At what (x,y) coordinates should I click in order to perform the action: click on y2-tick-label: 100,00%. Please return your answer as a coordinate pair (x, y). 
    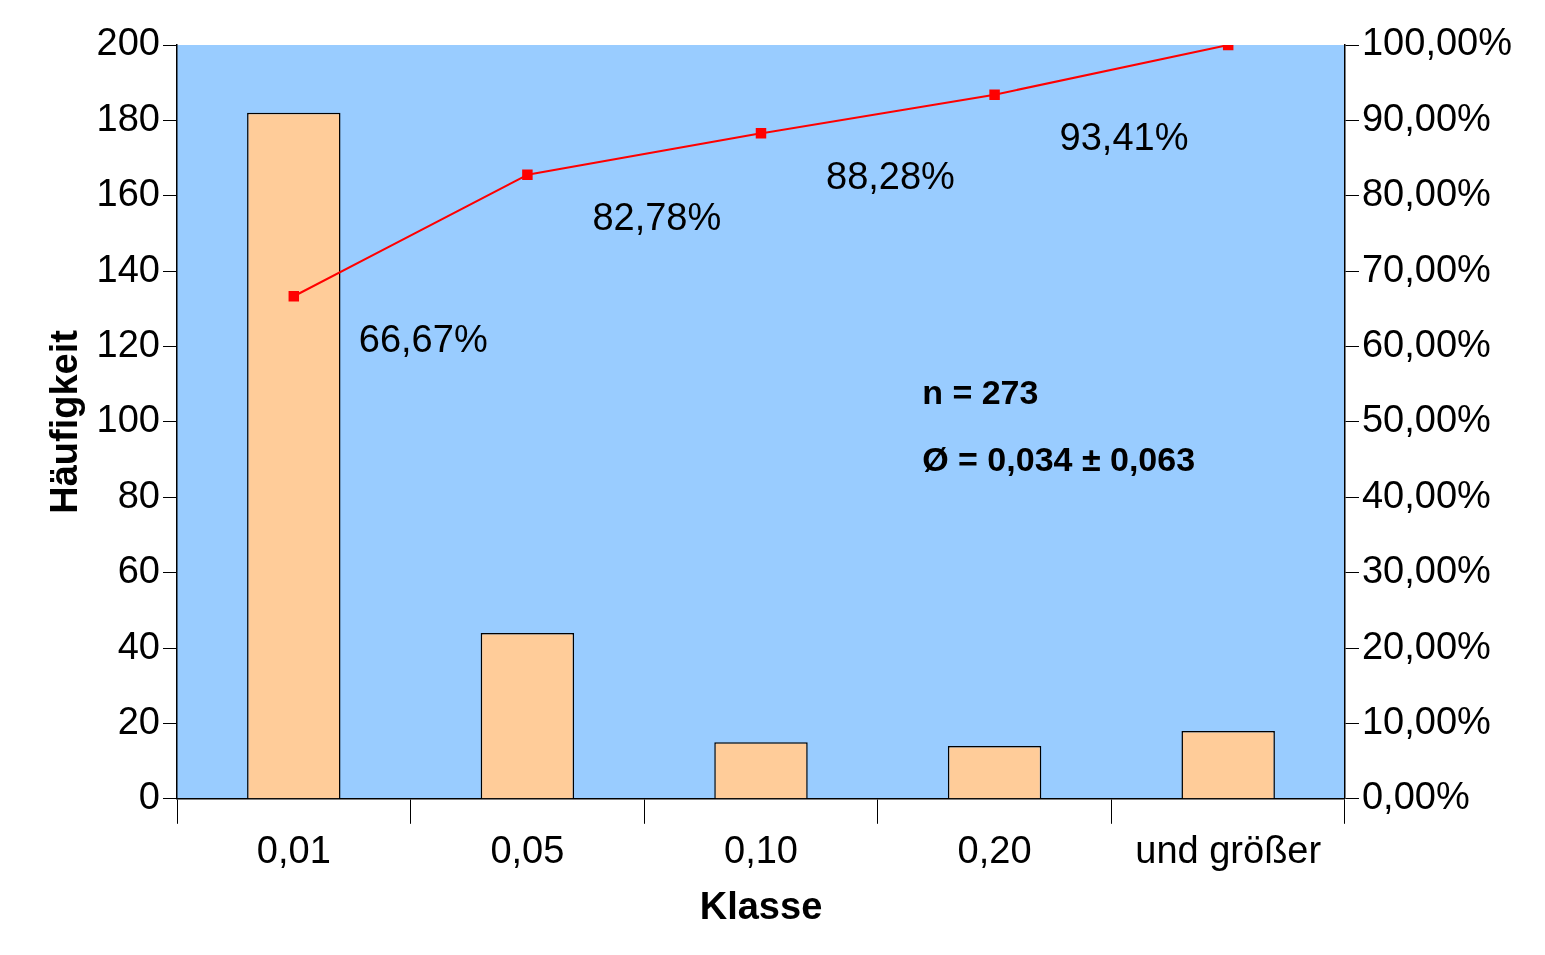
    Looking at the image, I should click on (1436, 42).